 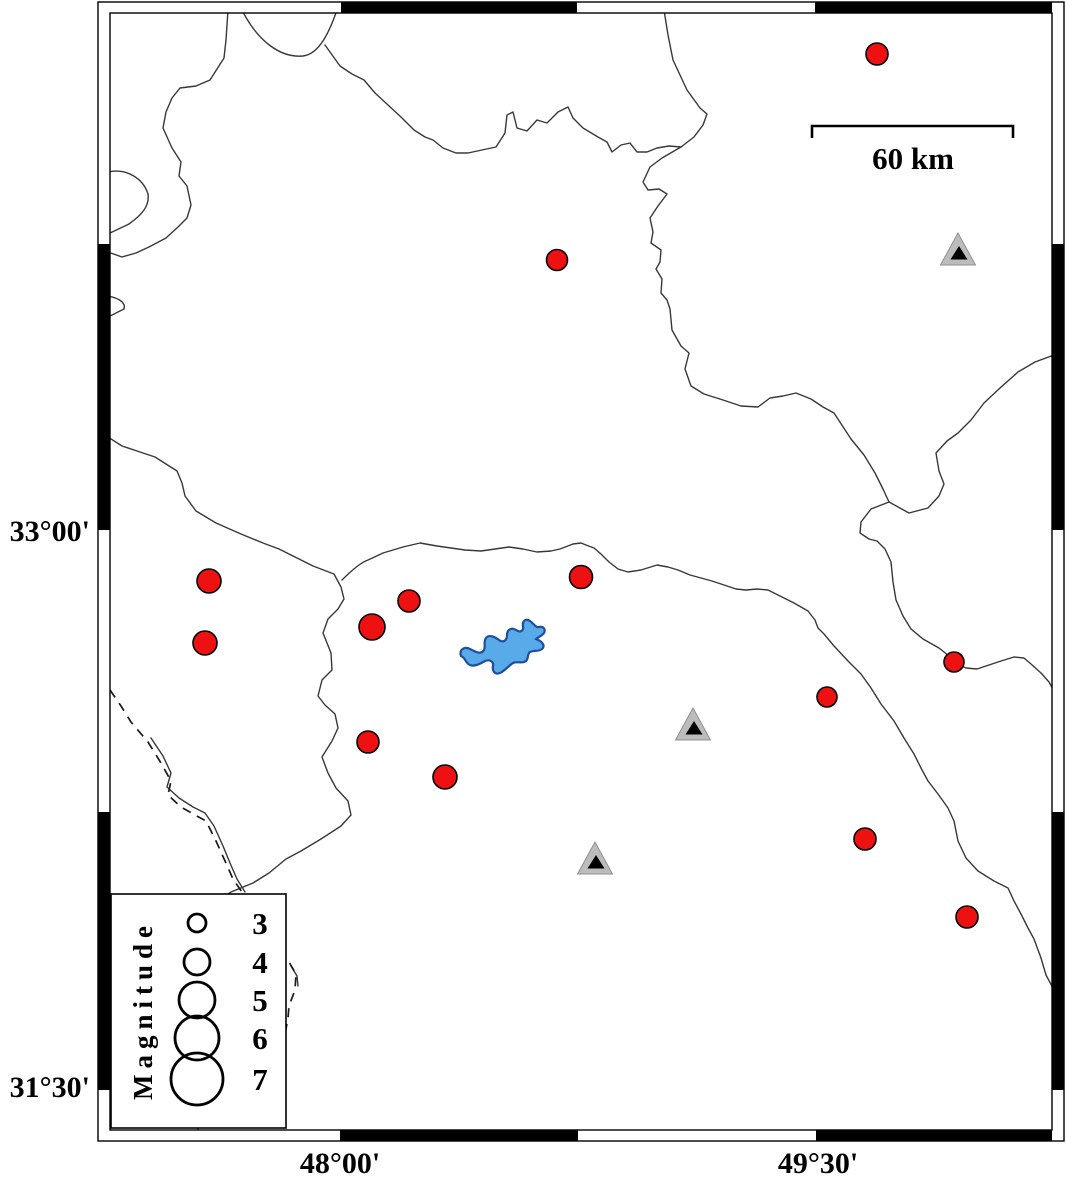 What do you see at coordinates (260, 1079) in the screenshot?
I see `legend-size-label: 7` at bounding box center [260, 1079].